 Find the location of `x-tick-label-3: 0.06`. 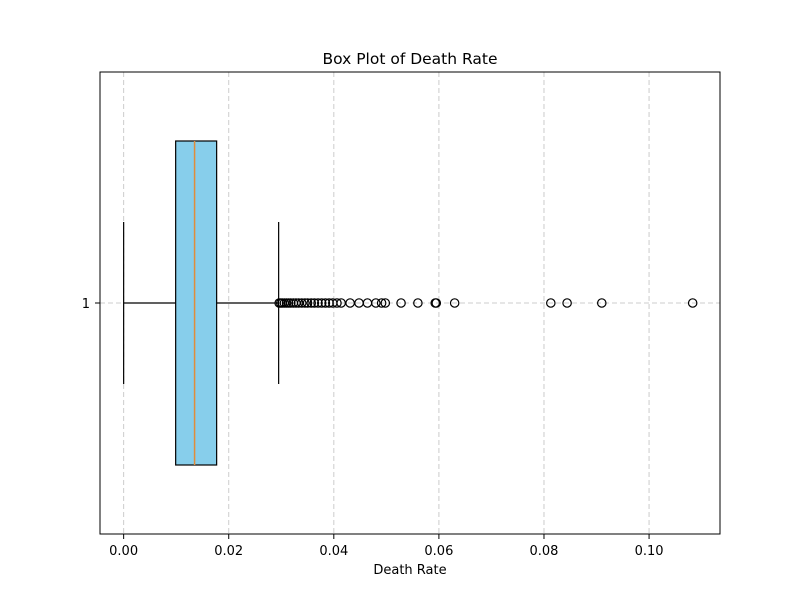

x-tick-label-3: 0.06 is located at coordinates (438, 551).